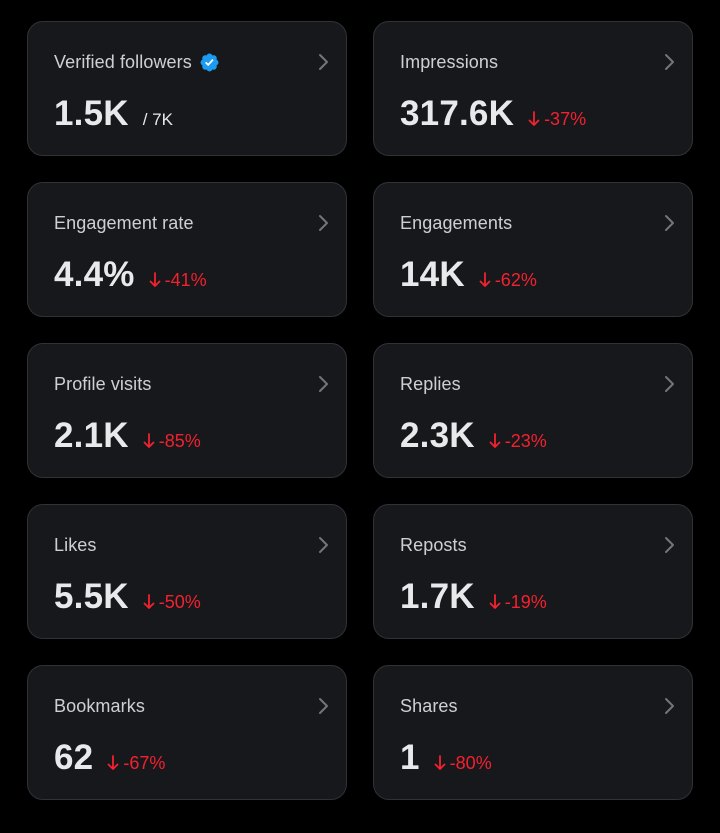  I want to click on card-title: Replies, so click(430, 383).